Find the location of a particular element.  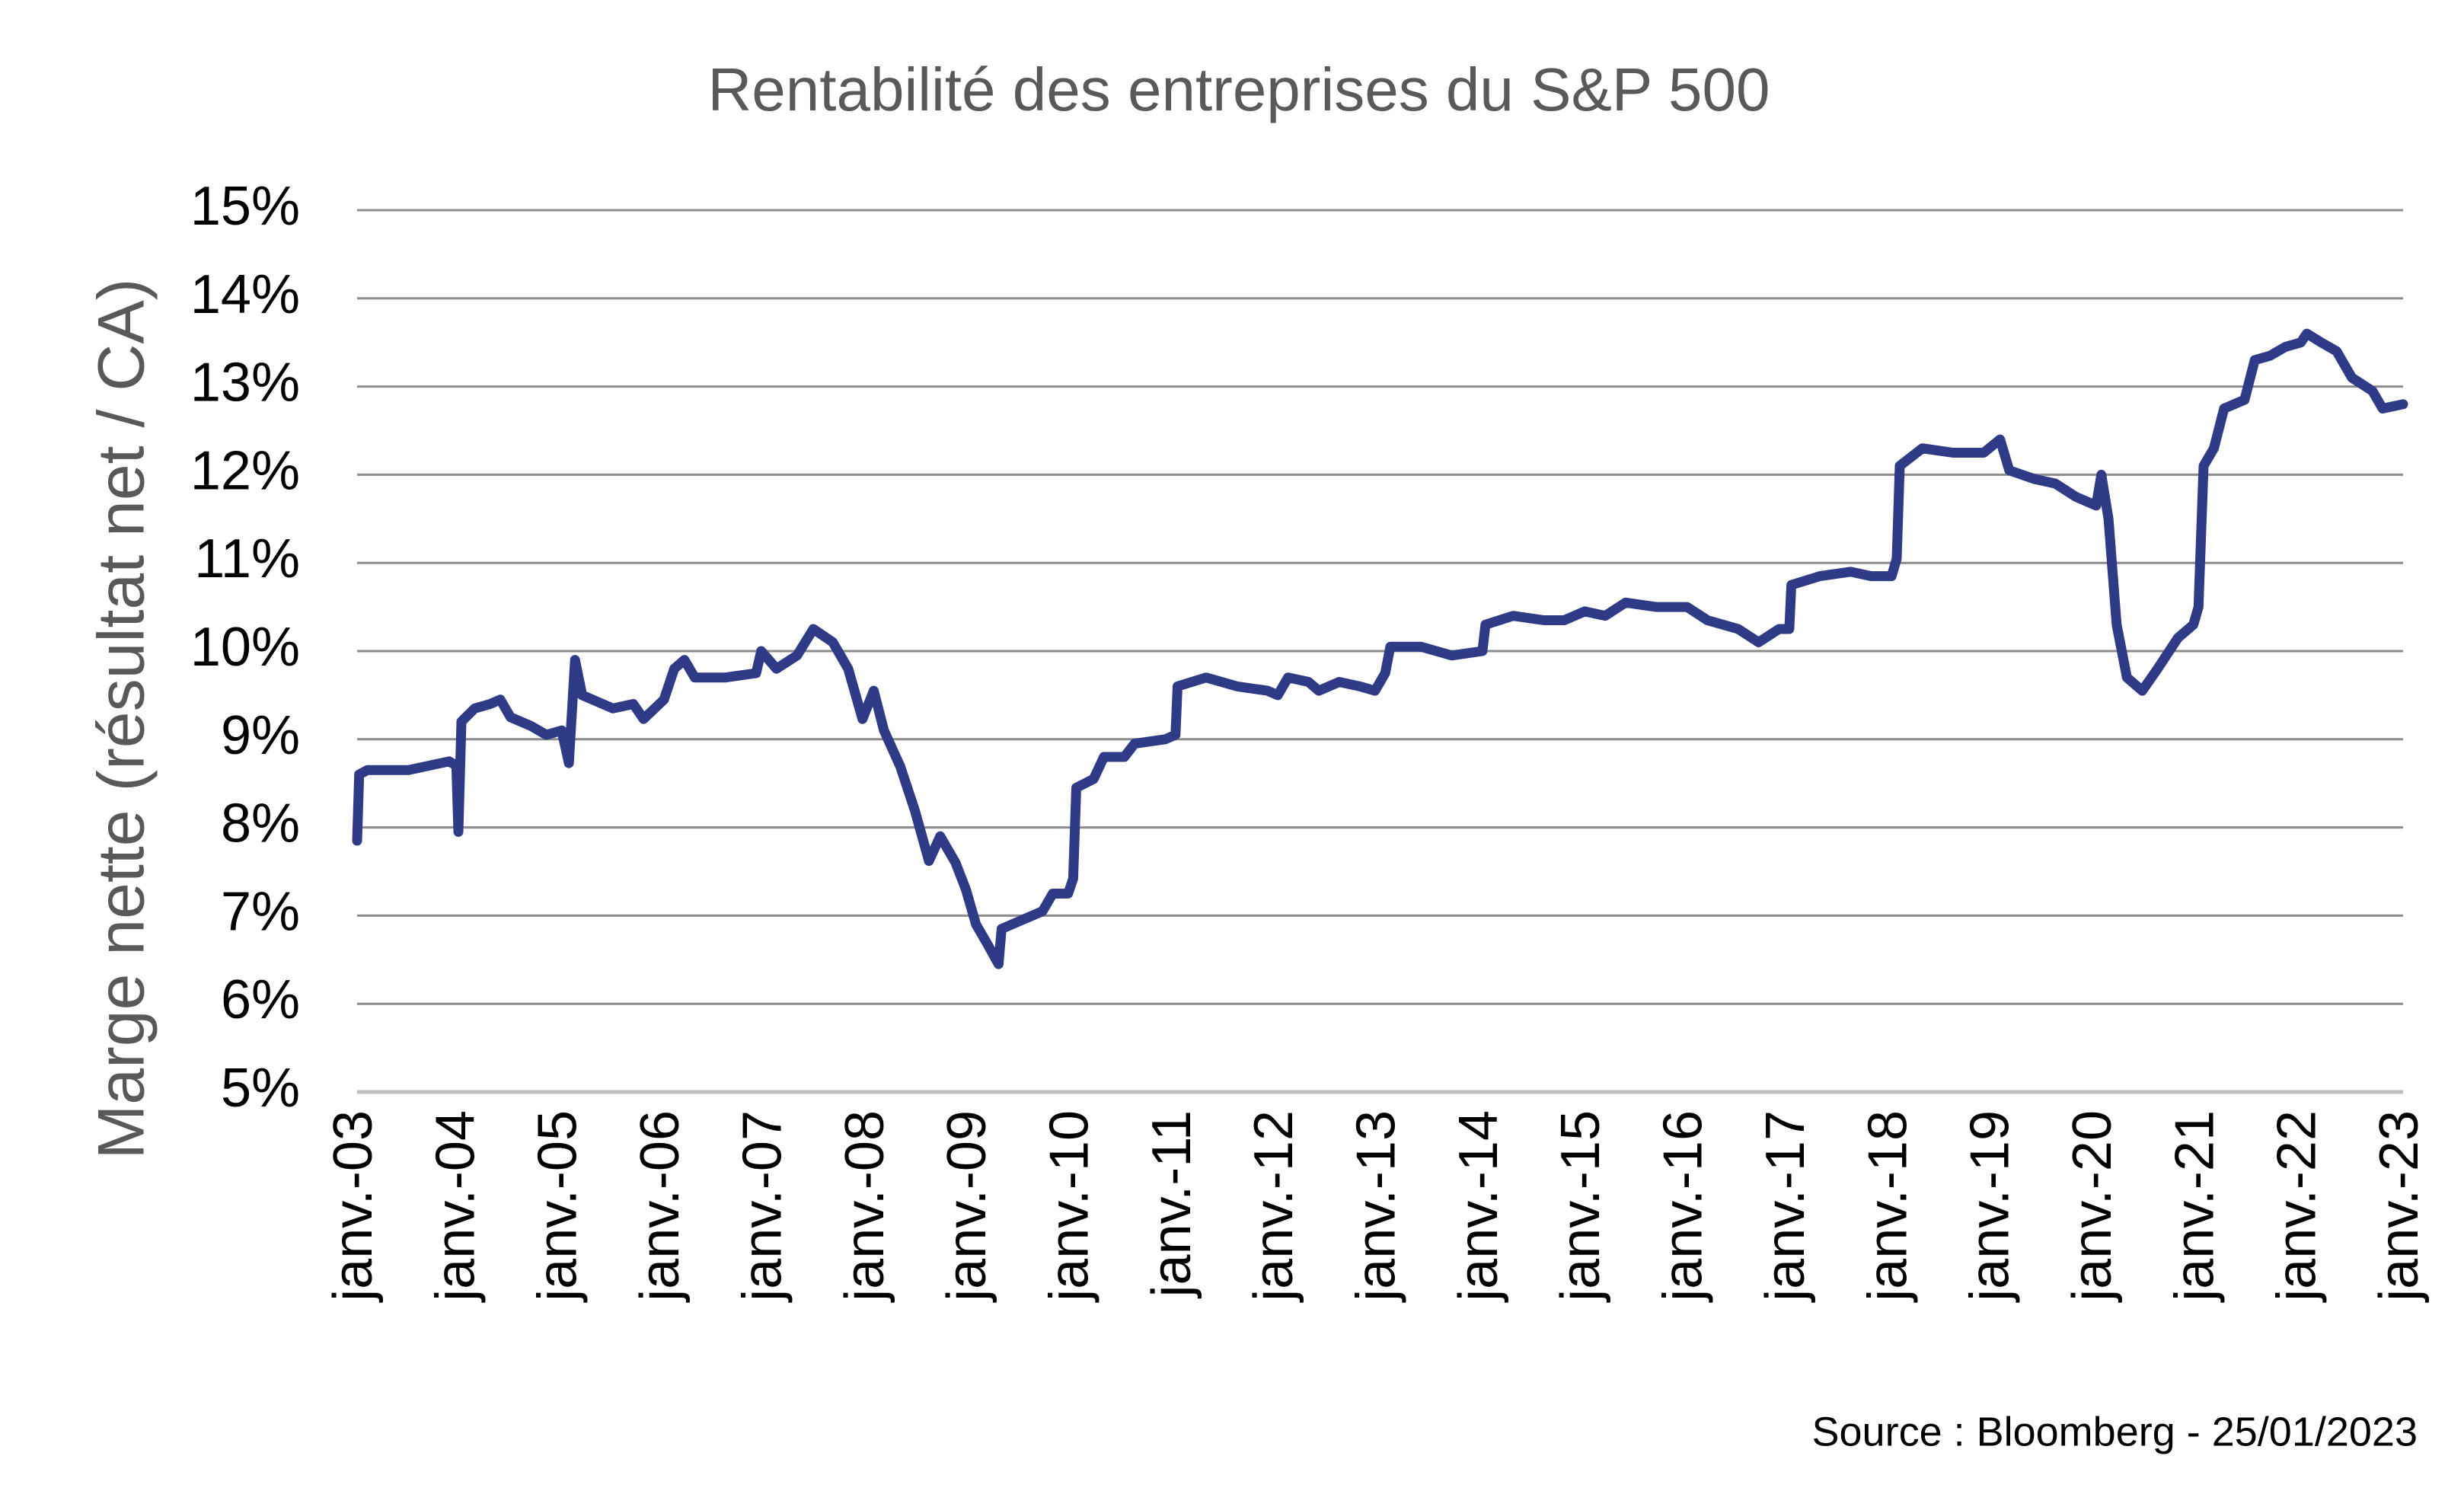

x-tick-label: janv.-11 is located at coordinates (1171, 1204).